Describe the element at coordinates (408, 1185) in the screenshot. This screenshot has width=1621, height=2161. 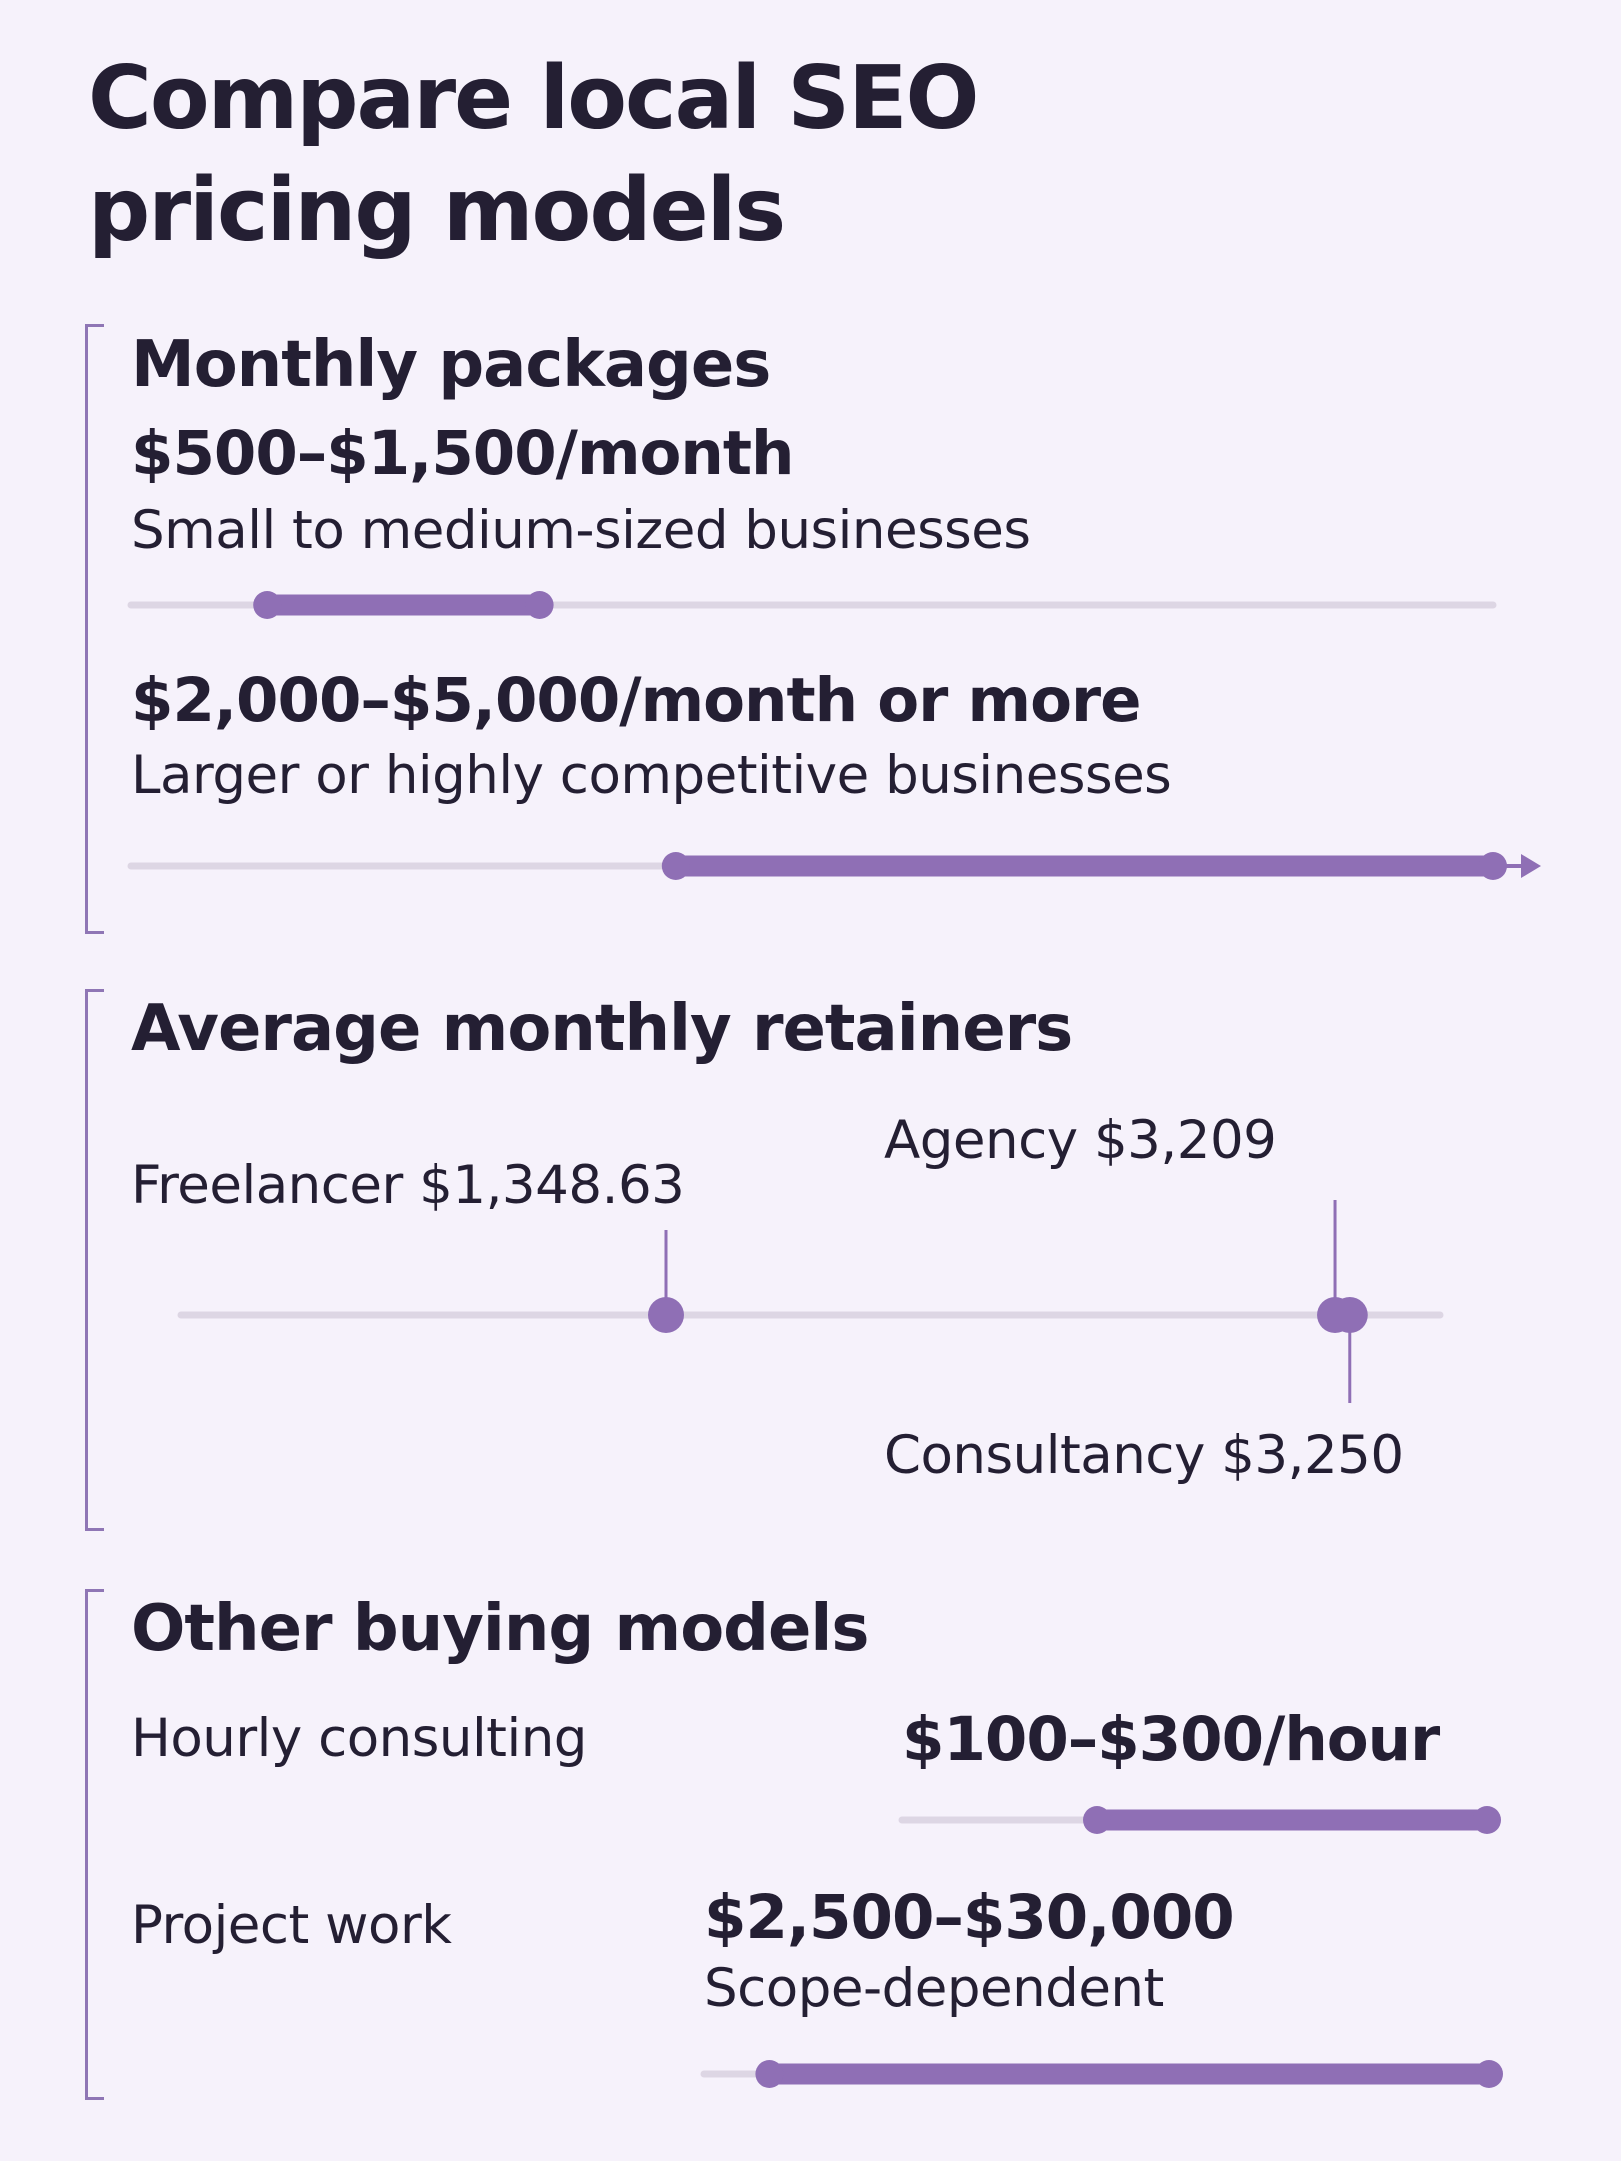
I see `callout-freelancer: Freelancer $1,348.63` at that location.